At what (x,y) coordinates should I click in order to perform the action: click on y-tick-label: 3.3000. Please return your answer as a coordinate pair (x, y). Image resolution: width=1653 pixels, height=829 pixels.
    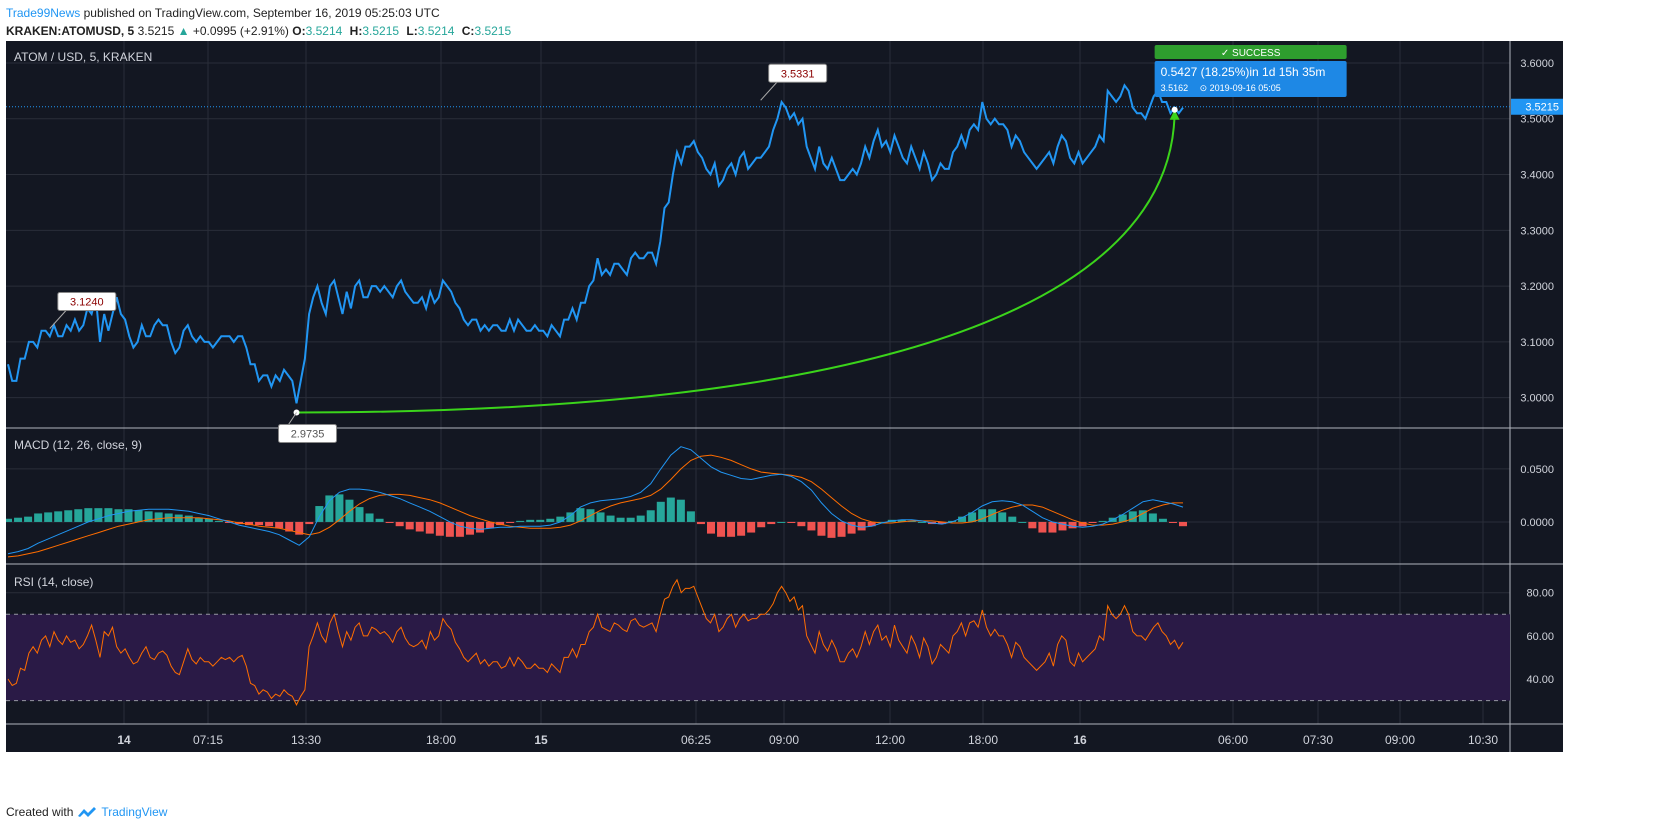
    Looking at the image, I should click on (1537, 231).